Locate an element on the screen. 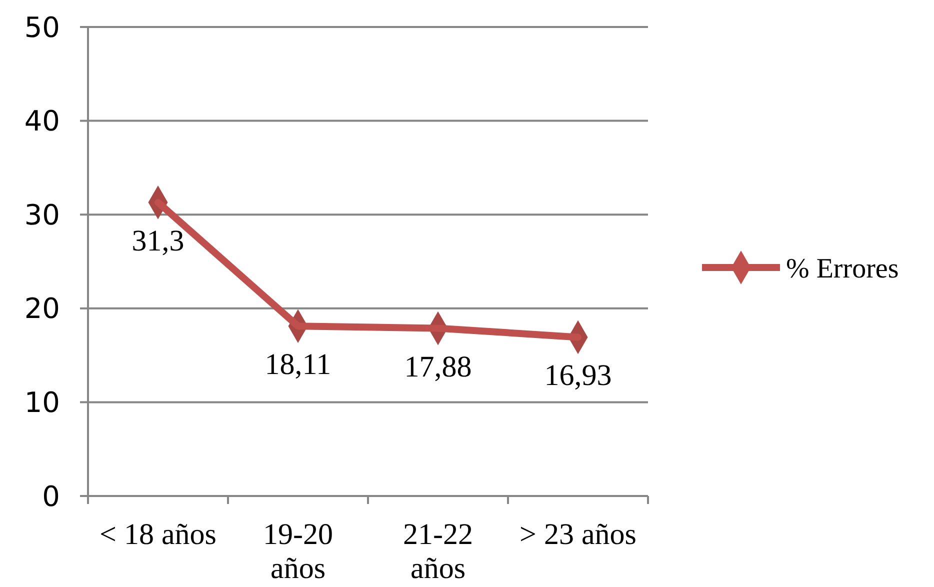 The width and height of the screenshot is (934, 587). y-tick-label: 20 is located at coordinates (42, 309).